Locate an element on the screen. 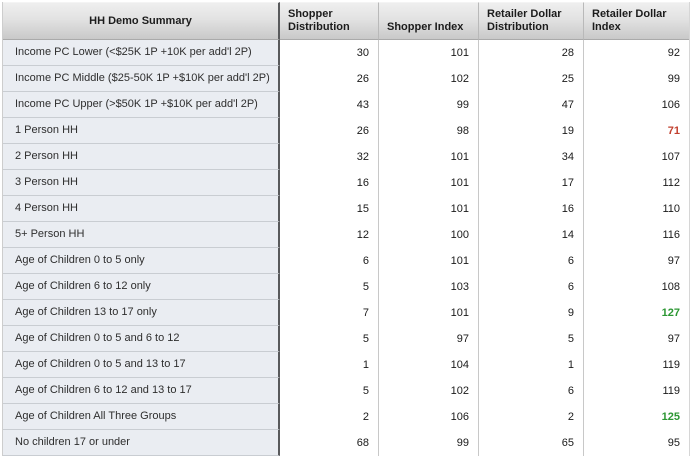  cell-value: 34 is located at coordinates (530, 157).